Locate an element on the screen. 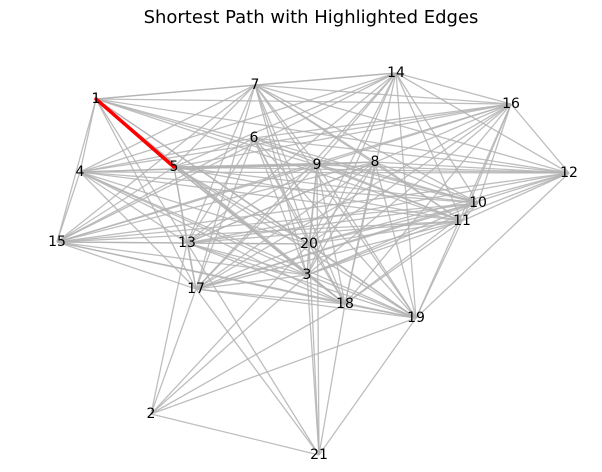 This screenshot has width=602, height=472. node-label-6: 6 is located at coordinates (254, 138).